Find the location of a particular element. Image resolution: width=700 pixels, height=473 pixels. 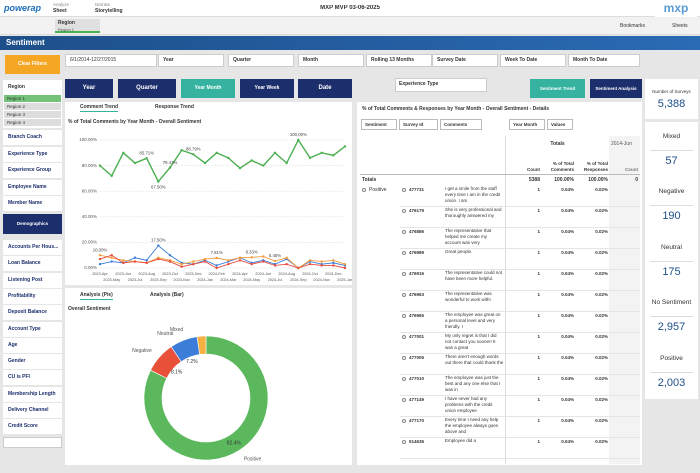

group-label: Positive is located at coordinates (378, 190).